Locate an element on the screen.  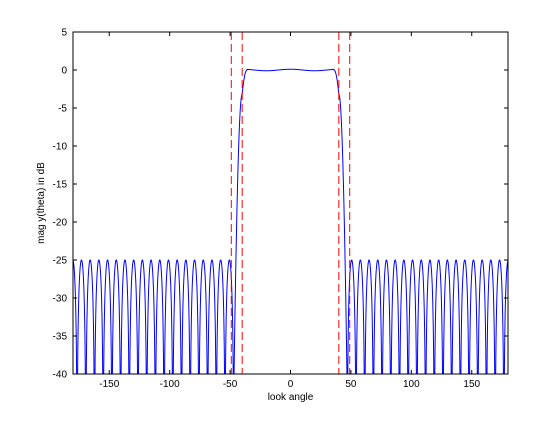
y-tick-label: -30 is located at coordinates (60, 299).